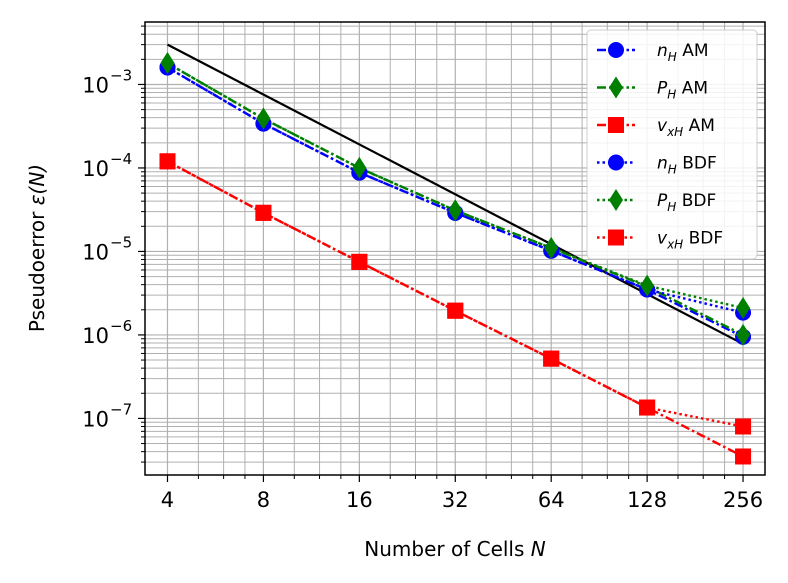  I want to click on x-tick-label: 4, so click(167, 500).